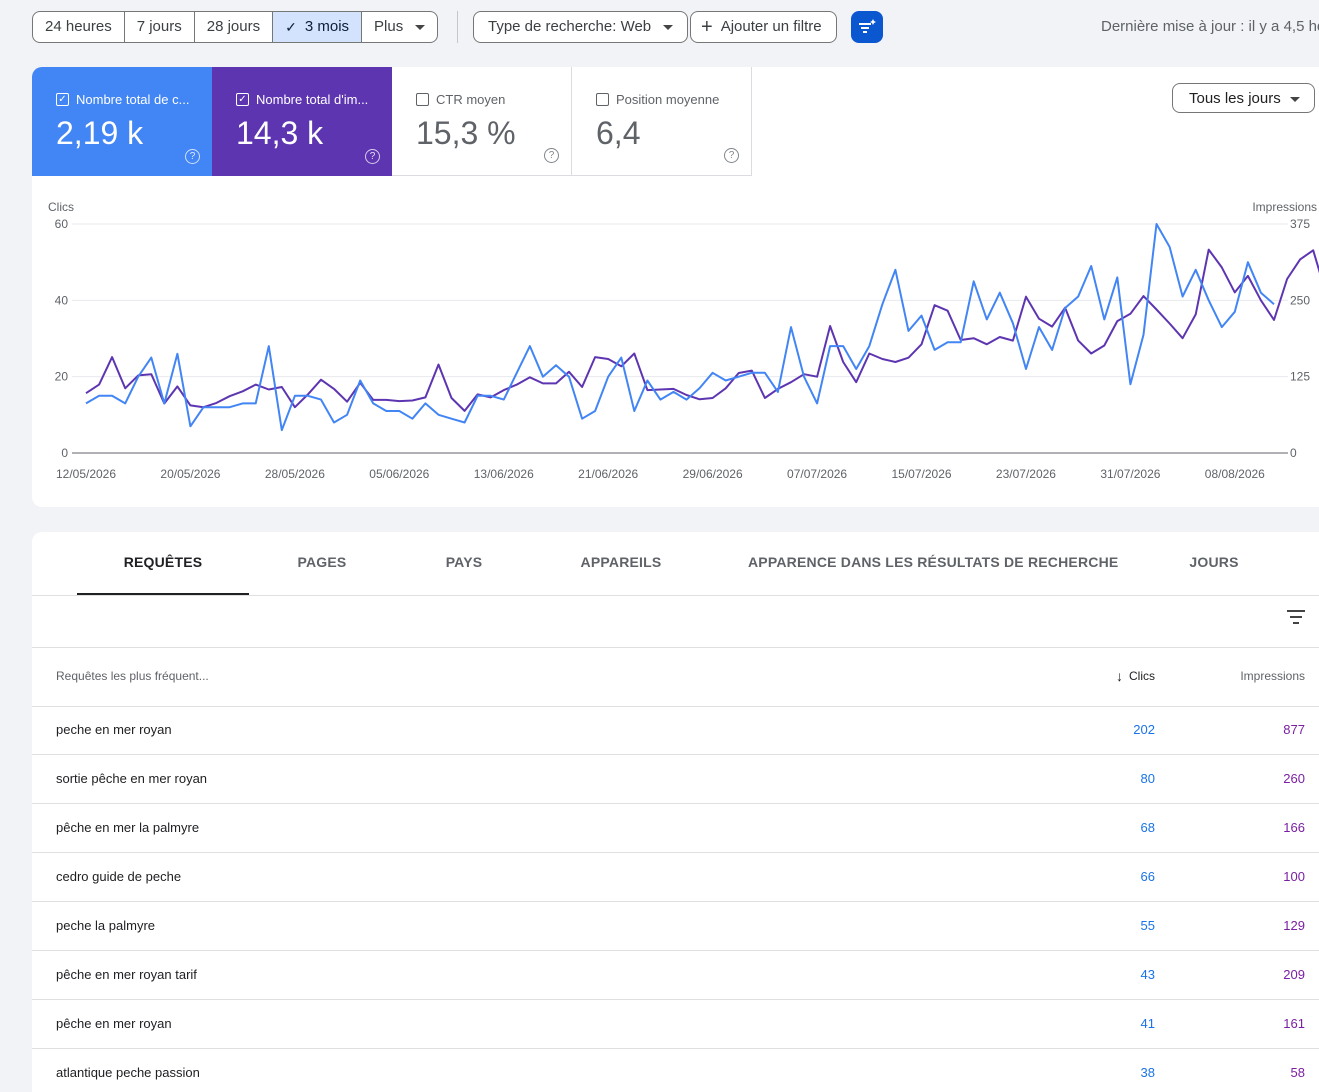  Describe the element at coordinates (126, 974) in the screenshot. I see `row-query: pêche en mer royan tarif` at that location.